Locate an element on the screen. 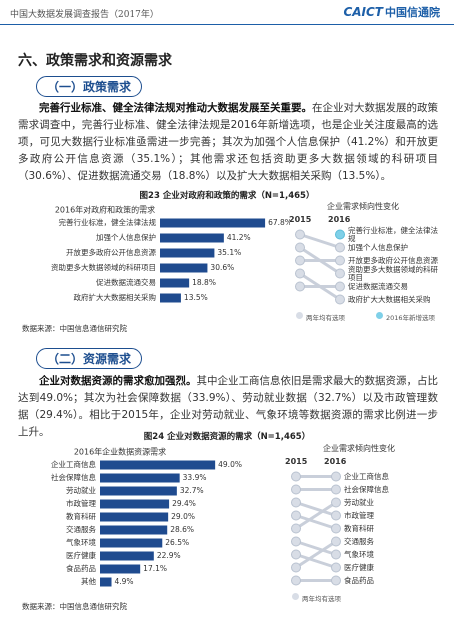 The image size is (454, 617). rank-item: 气象环境 is located at coordinates (359, 554).